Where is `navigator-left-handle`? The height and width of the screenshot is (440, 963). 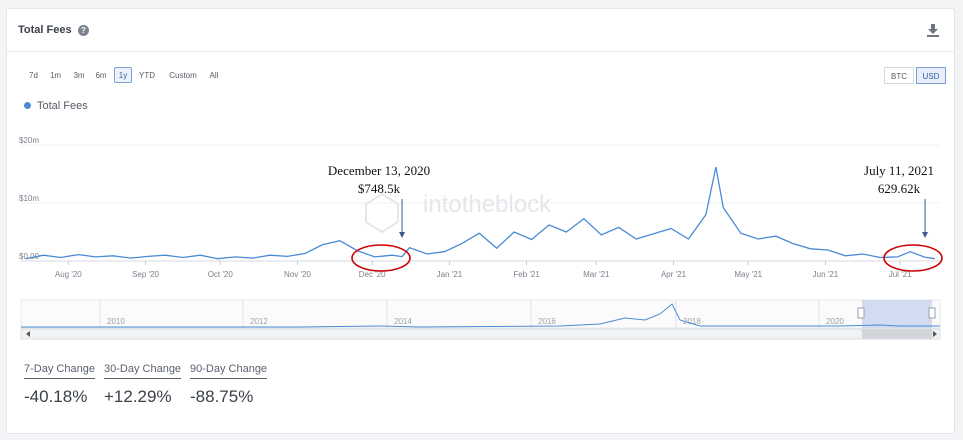
navigator-left-handle is located at coordinates (861, 313).